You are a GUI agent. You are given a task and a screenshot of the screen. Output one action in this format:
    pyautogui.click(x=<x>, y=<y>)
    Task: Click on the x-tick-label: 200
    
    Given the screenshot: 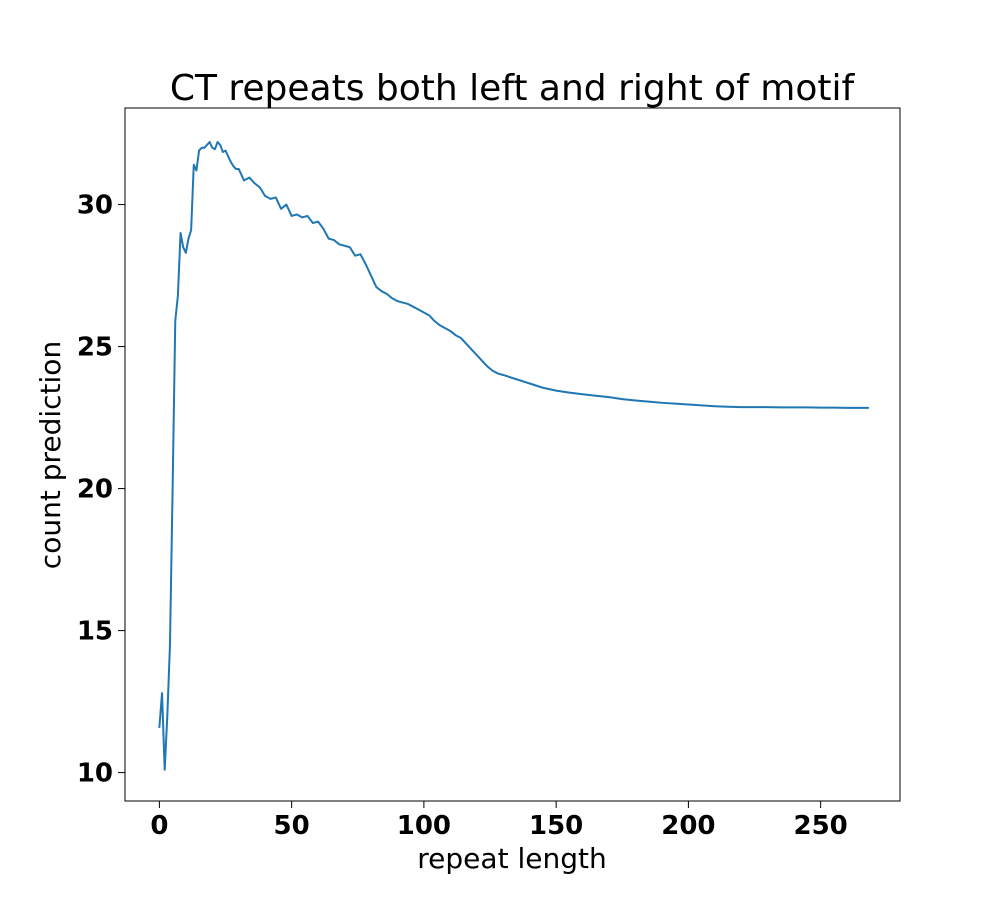 What is the action you would take?
    pyautogui.click(x=688, y=826)
    